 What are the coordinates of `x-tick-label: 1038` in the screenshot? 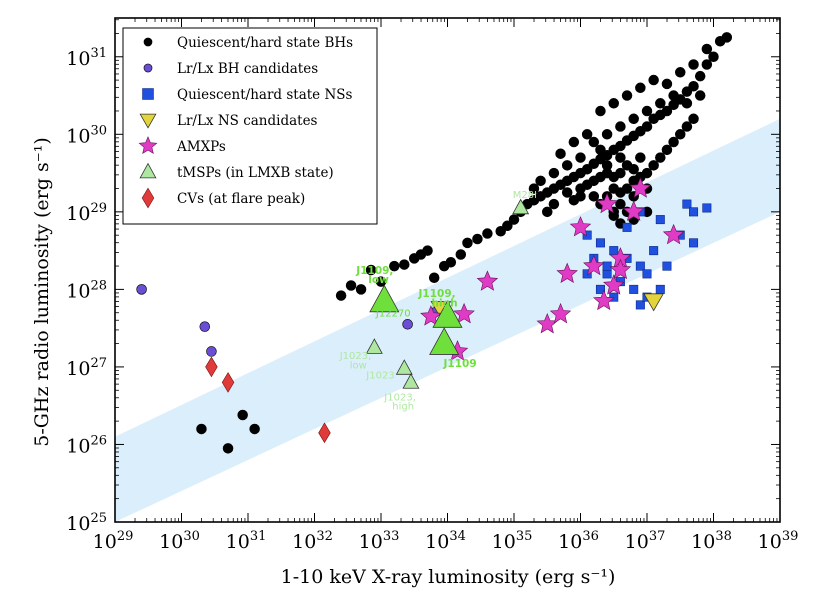 It's located at (711, 541).